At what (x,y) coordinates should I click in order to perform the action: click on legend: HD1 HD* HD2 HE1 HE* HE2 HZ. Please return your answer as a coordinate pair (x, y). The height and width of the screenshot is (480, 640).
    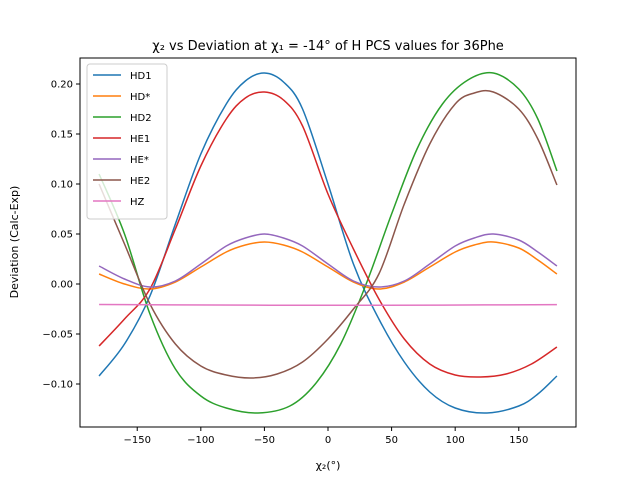
    Looking at the image, I should click on (127, 141).